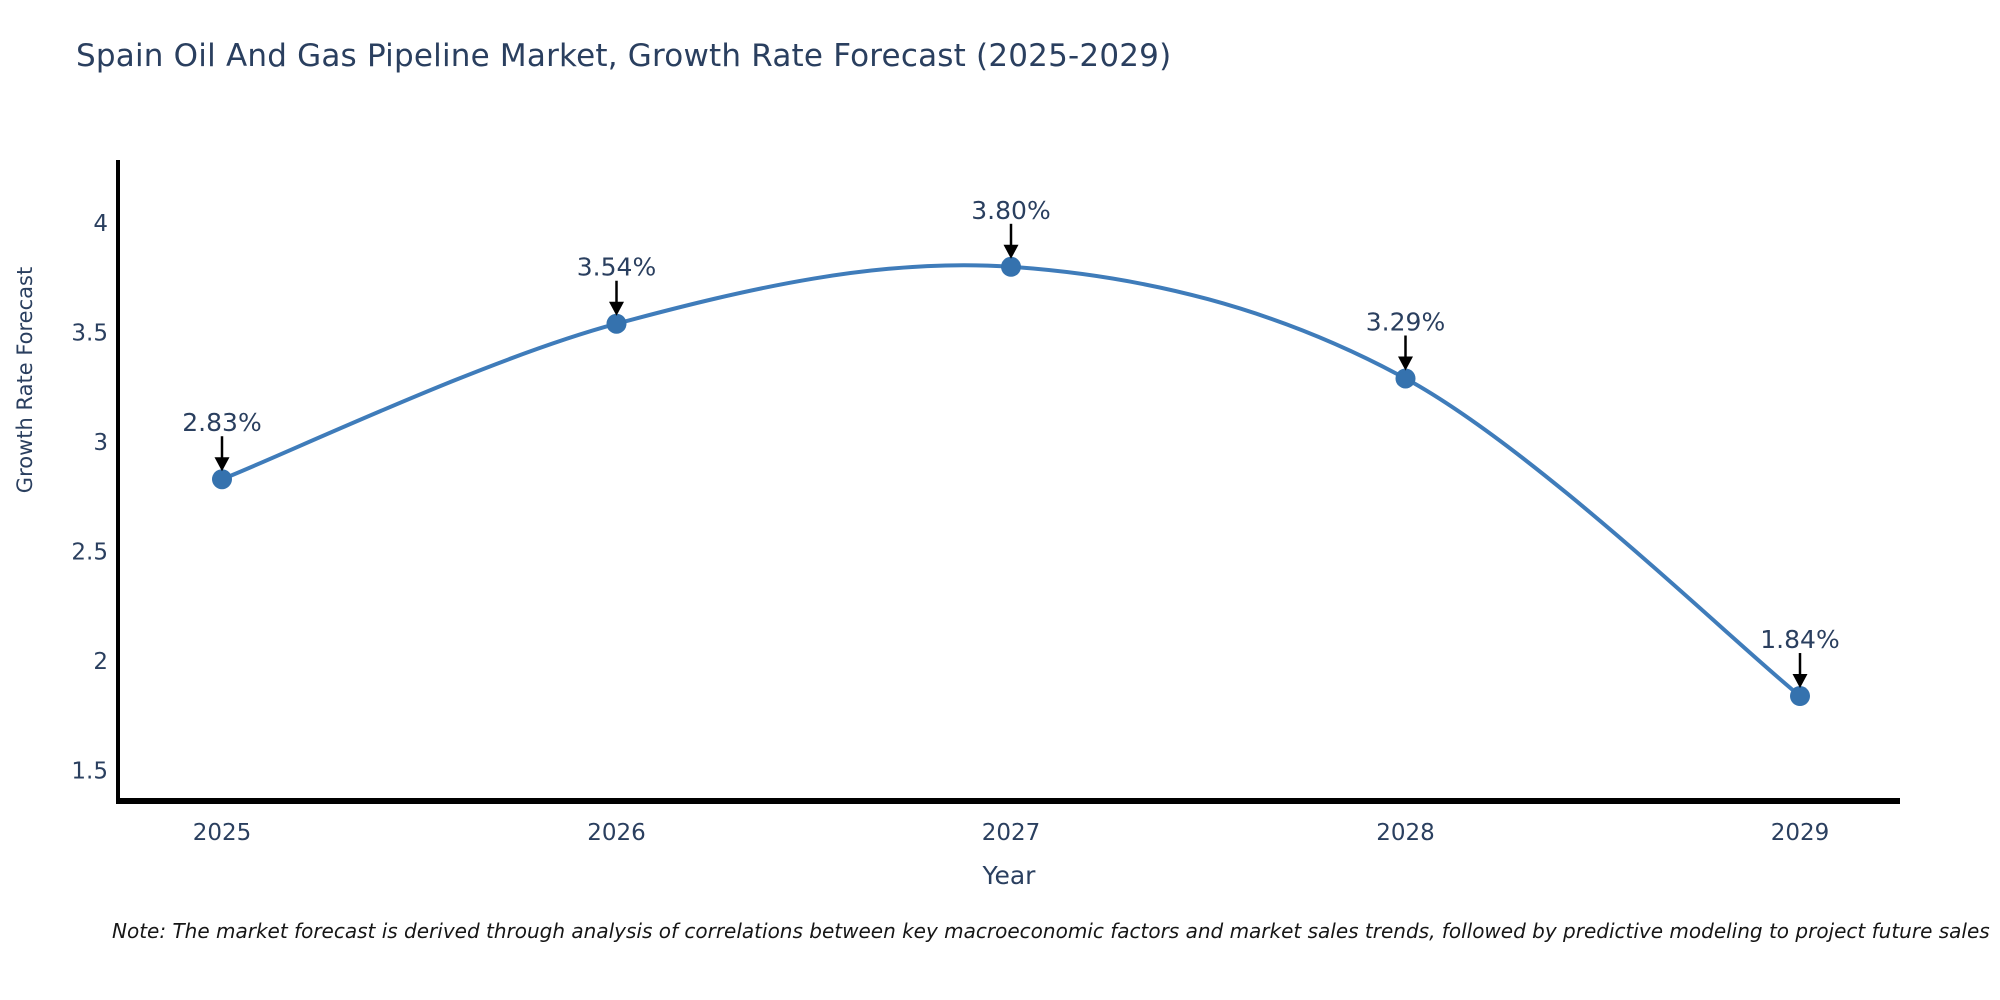  Describe the element at coordinates (100, 443) in the screenshot. I see `y-axis-tick-label: 3` at that location.